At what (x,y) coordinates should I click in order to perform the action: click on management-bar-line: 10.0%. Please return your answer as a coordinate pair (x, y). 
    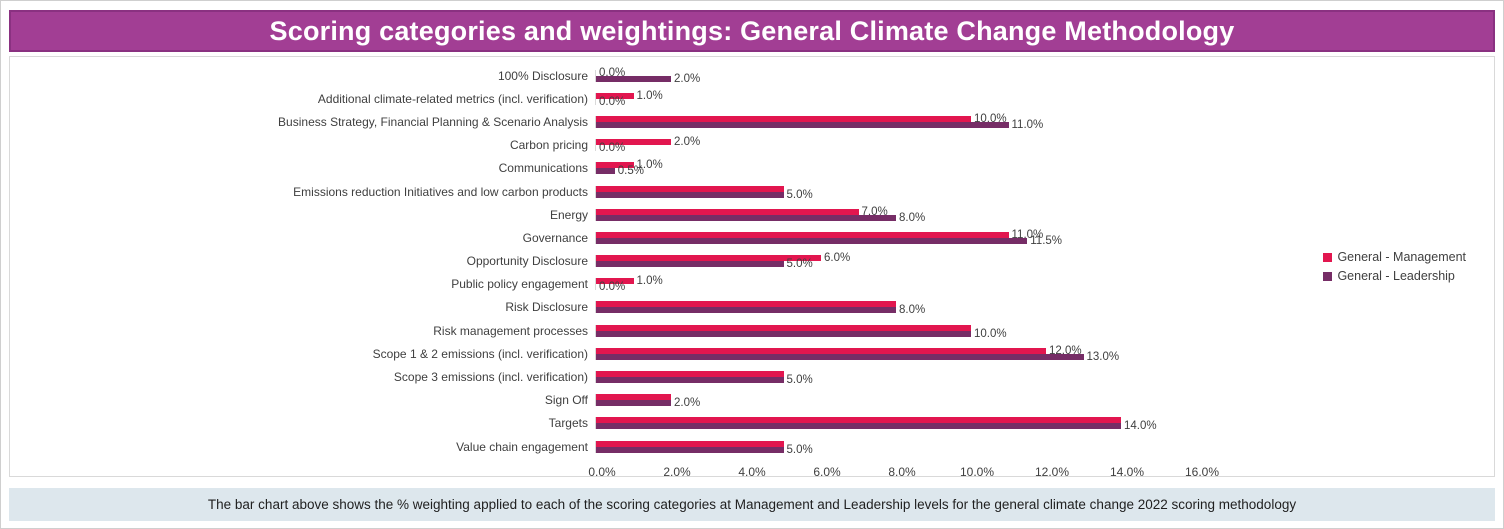
    Looking at the image, I should click on (935, 119).